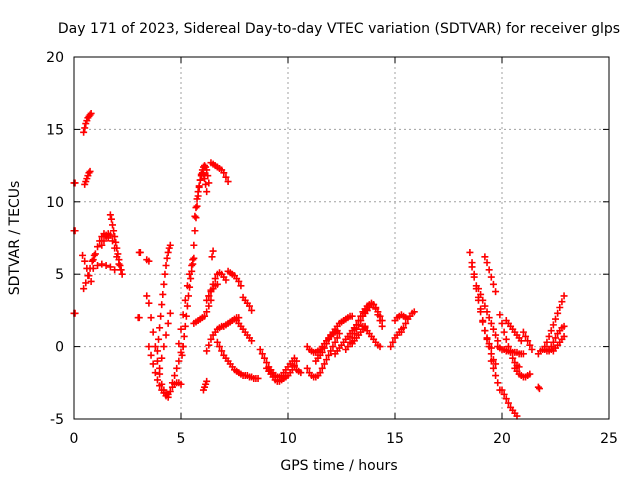 Image resolution: width=640 pixels, height=480 pixels. Describe the element at coordinates (288, 439) in the screenshot. I see `x-tick-label: 10` at that location.